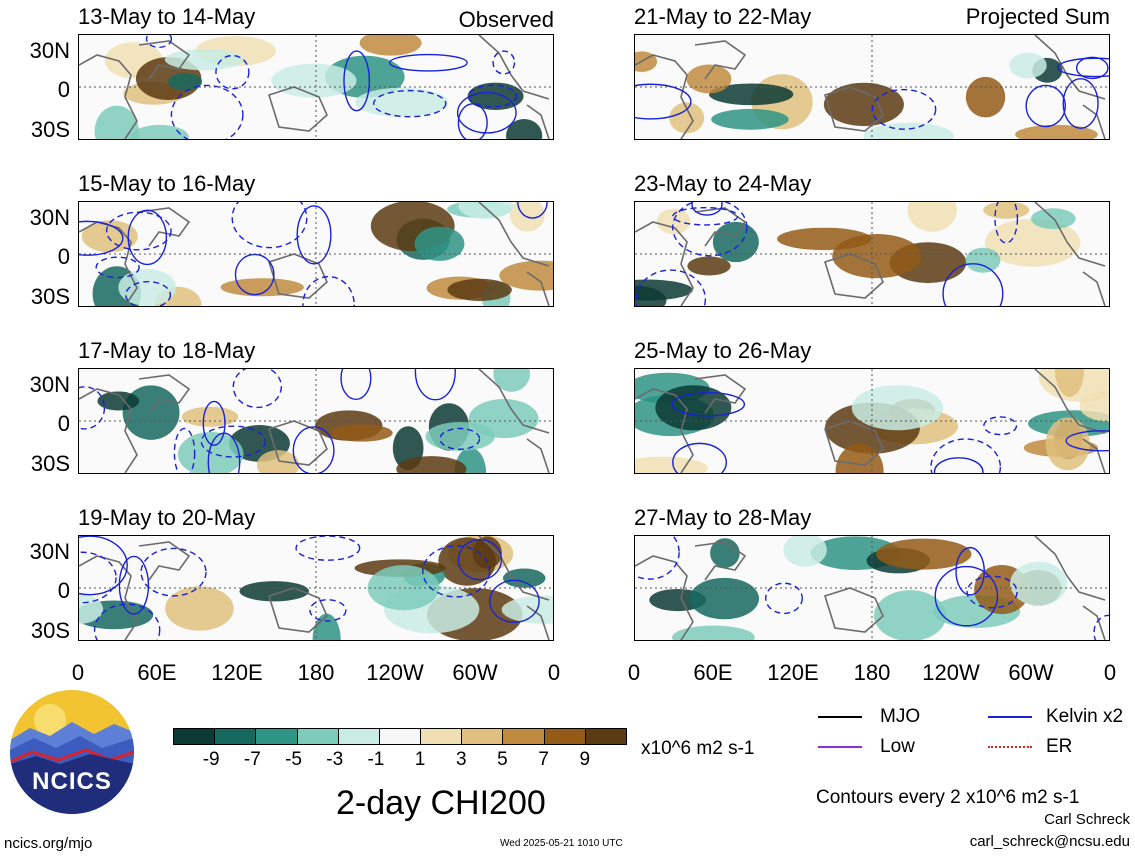  What do you see at coordinates (78, 672) in the screenshot?
I see `x-tick-left-0: 0` at bounding box center [78, 672].